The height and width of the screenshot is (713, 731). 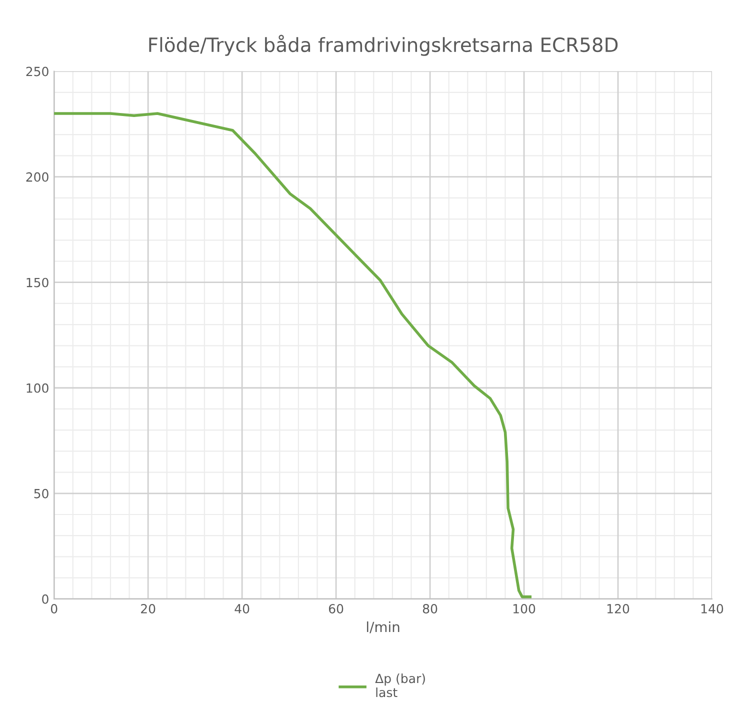 I want to click on chart-title: Flöde/Tryck båda framdrivingskretsarna ECR58D, so click(x=383, y=45).